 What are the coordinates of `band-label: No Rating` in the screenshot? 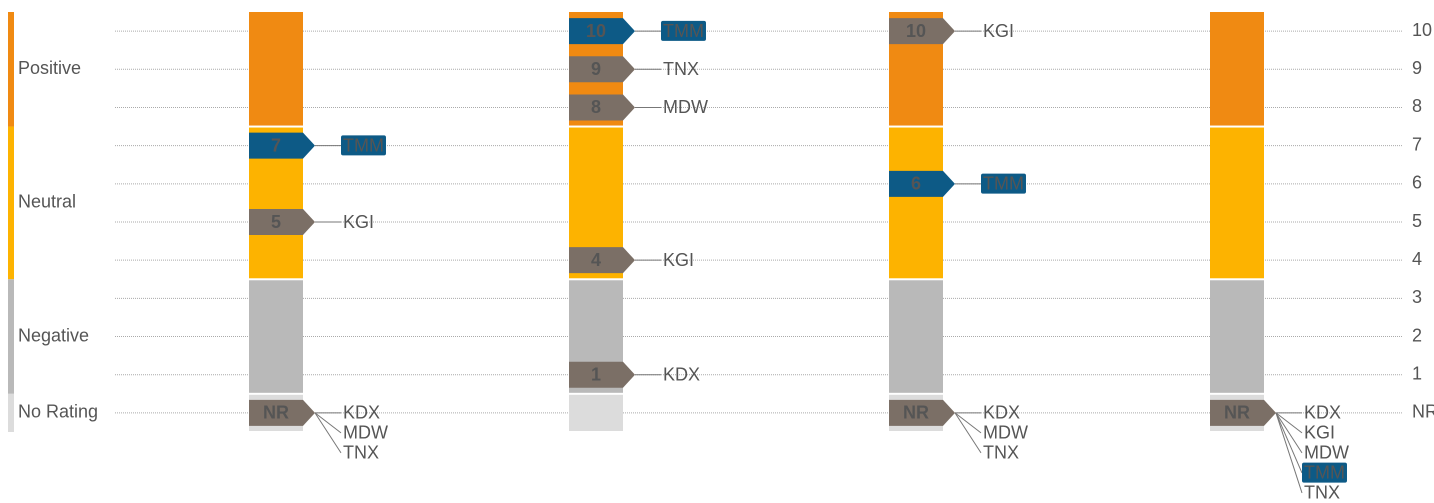 It's located at (58, 412).